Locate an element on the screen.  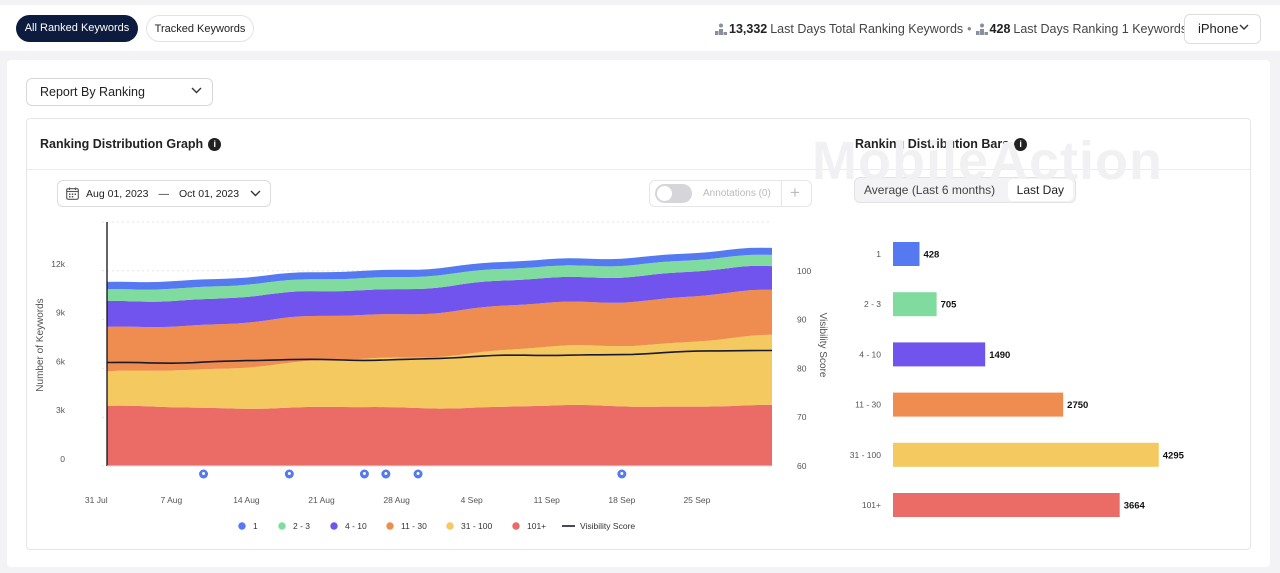
annotations-control: Annotations (0) + is located at coordinates (730, 193).